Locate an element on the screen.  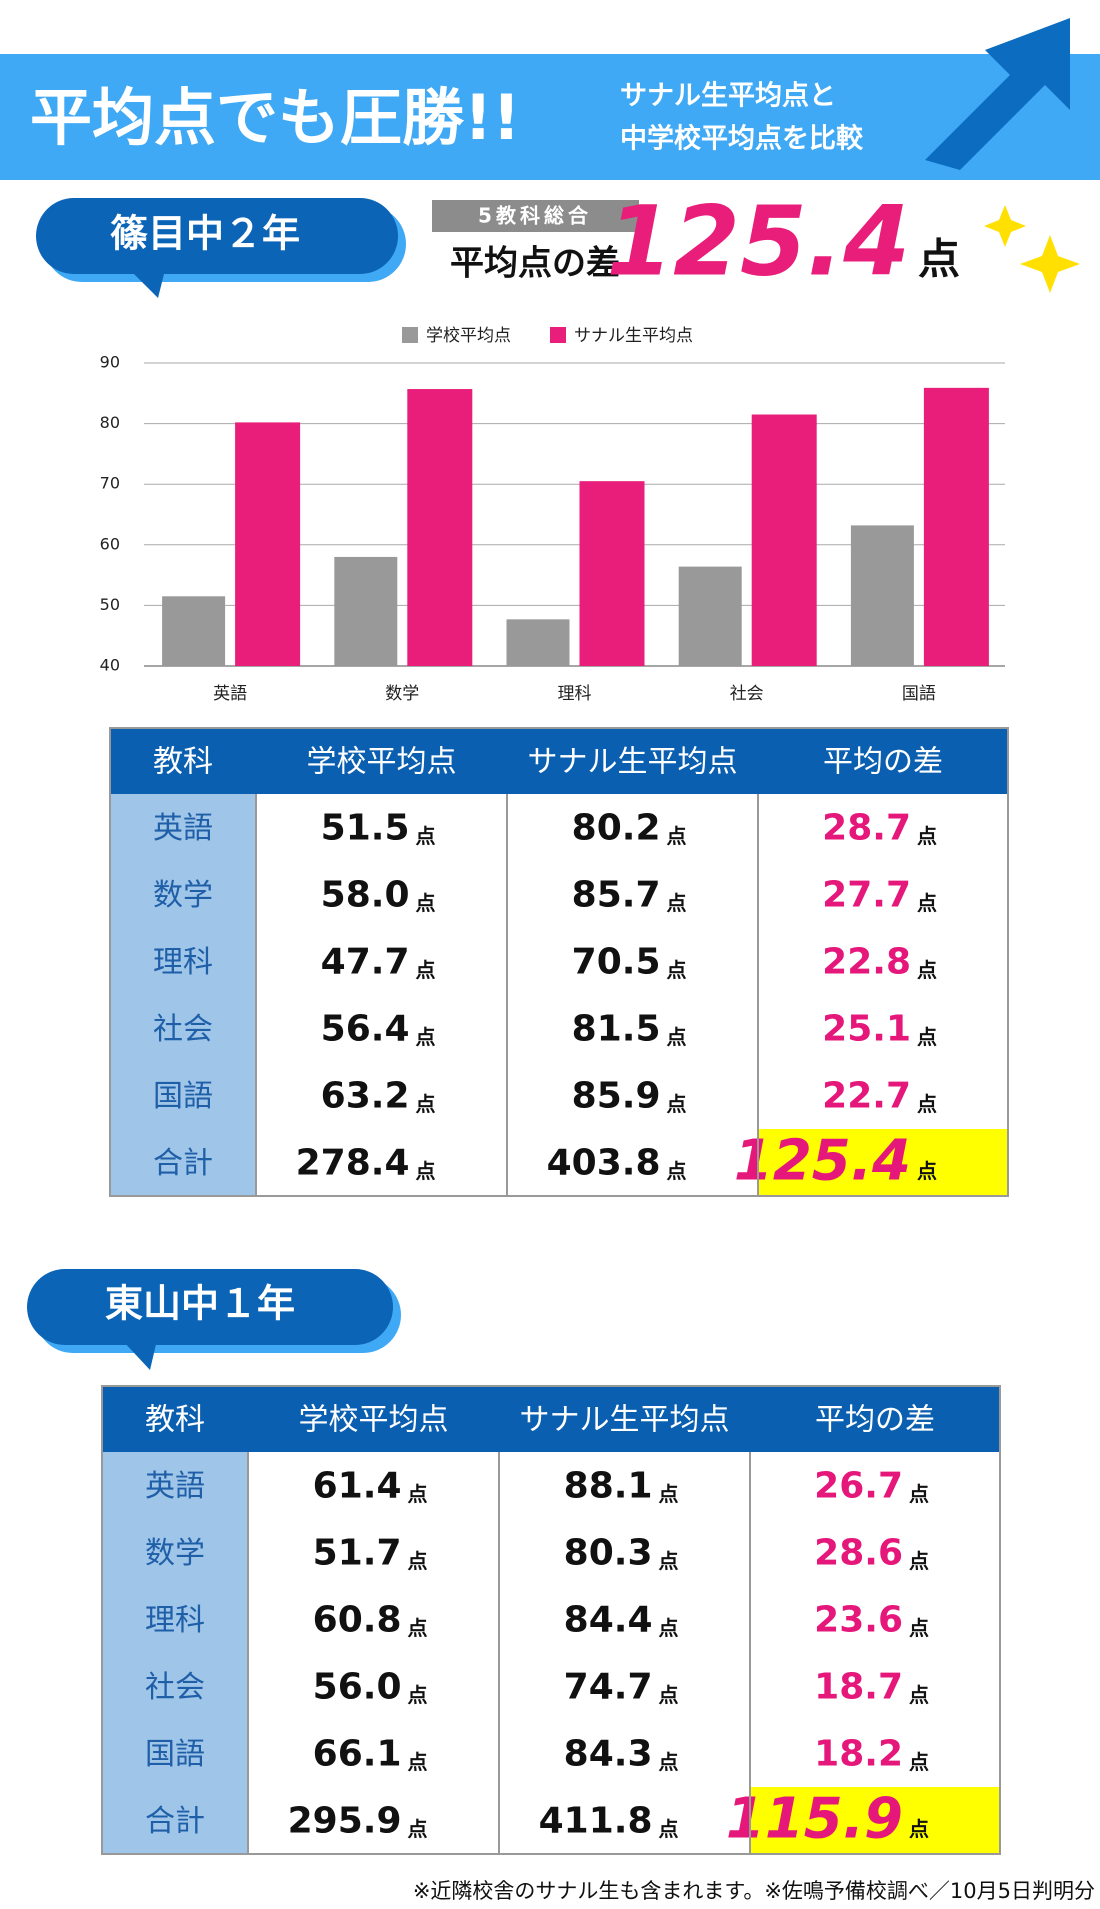
summary-label-box is located at coordinates (535, 216).